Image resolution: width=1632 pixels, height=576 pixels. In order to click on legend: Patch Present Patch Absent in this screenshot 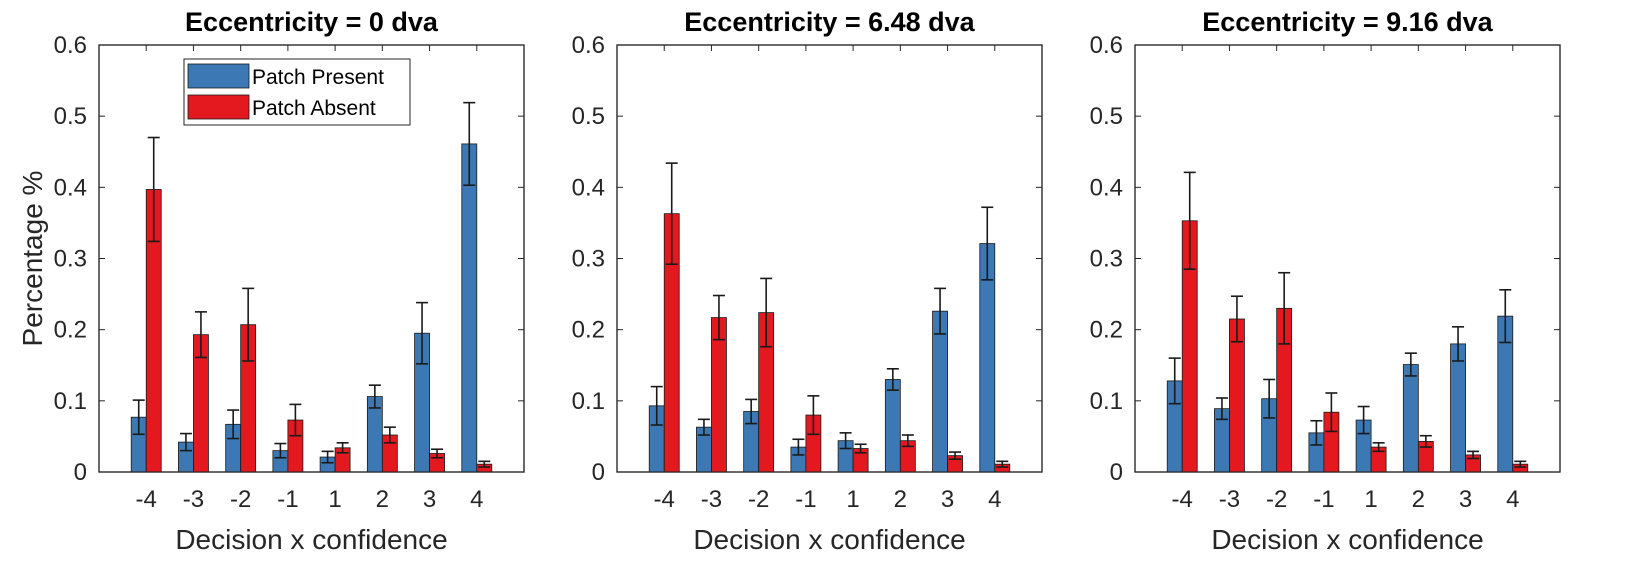, I will do `click(297, 92)`.